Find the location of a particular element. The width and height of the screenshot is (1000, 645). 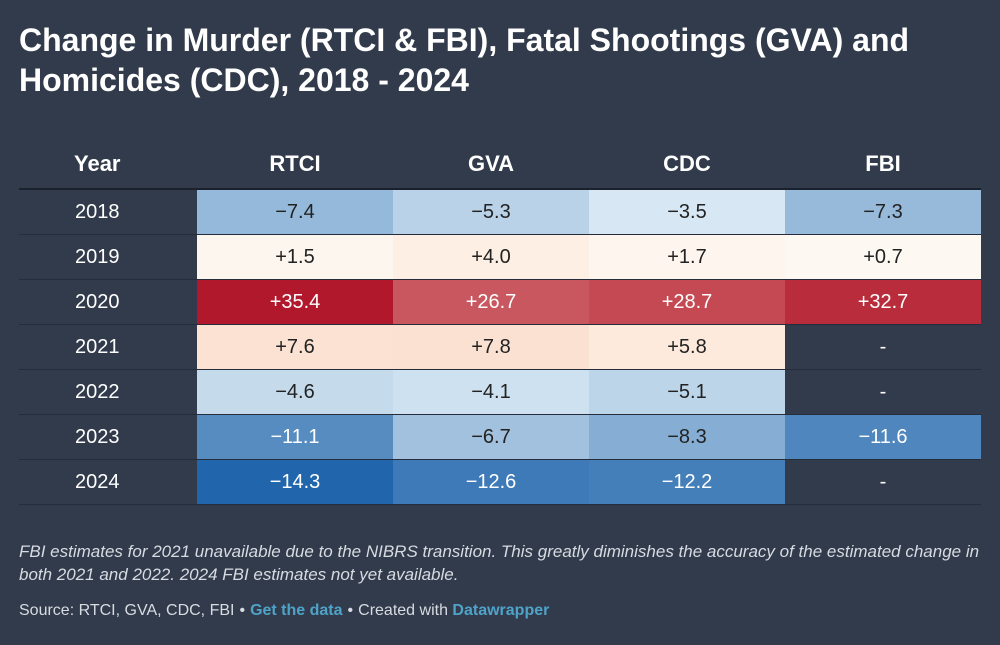

column-header-gva: GVA is located at coordinates (491, 165).